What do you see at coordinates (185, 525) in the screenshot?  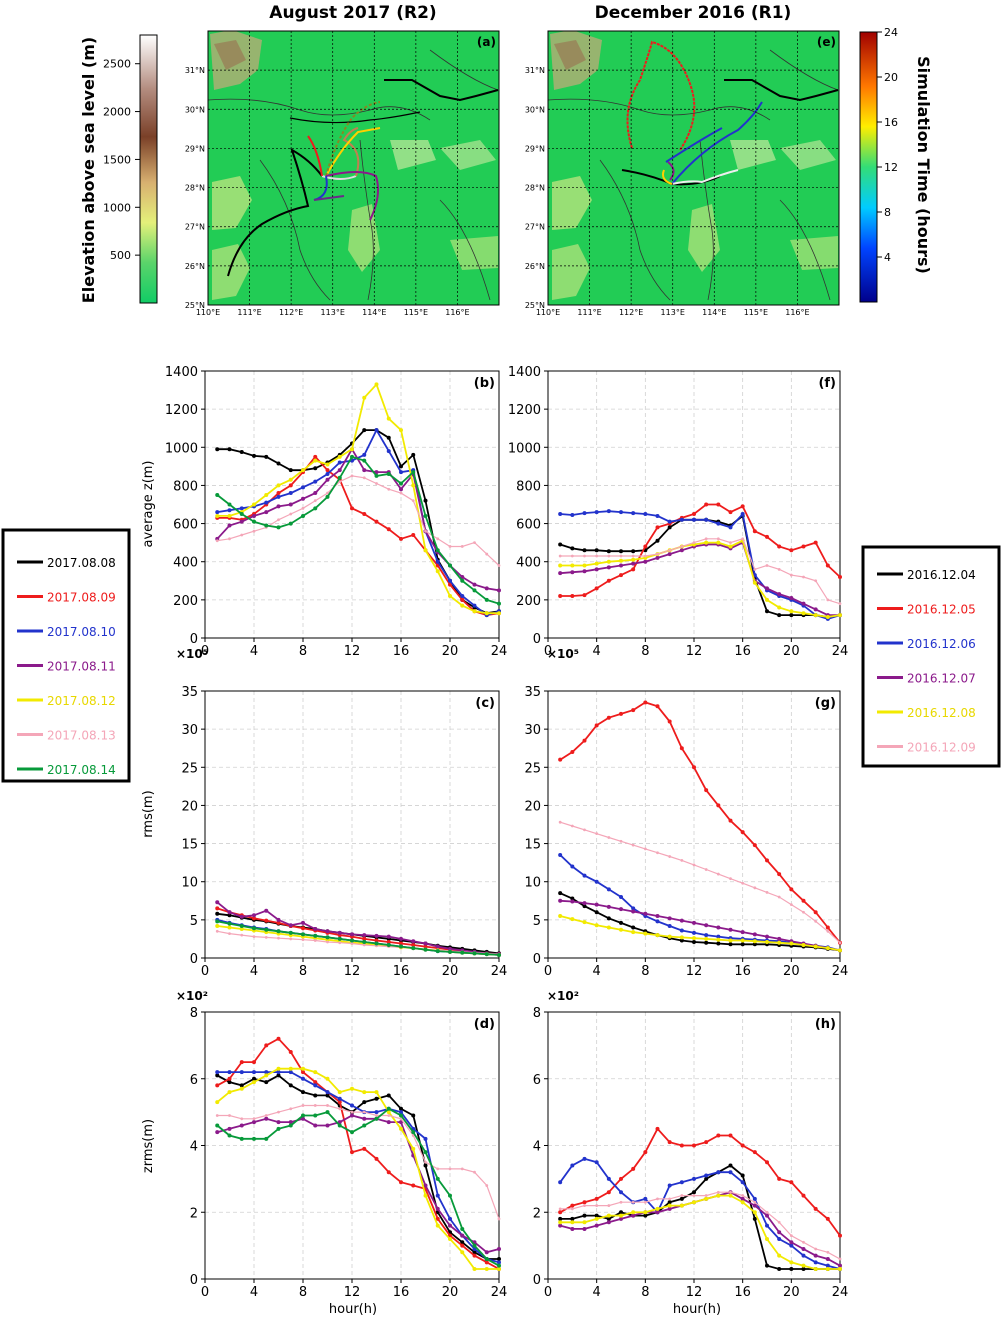 I see `y-tick-label: 600` at bounding box center [185, 525].